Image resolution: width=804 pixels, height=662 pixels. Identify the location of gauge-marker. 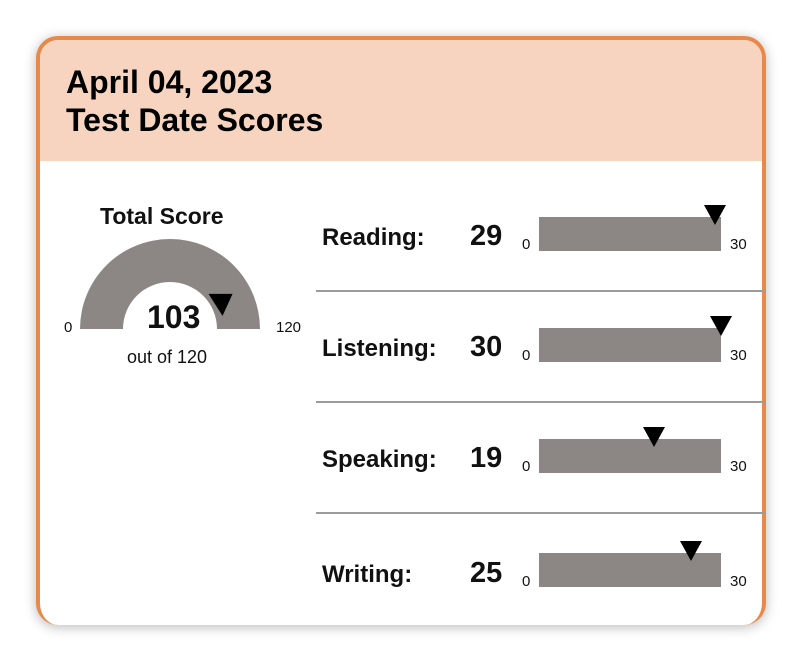
(220, 304).